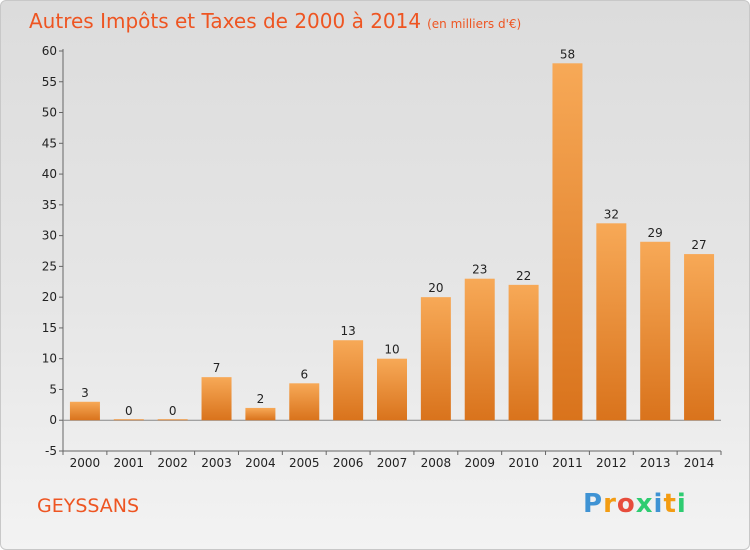 The image size is (750, 550). What do you see at coordinates (699, 463) in the screenshot?
I see `x-tick-label: 2014` at bounding box center [699, 463].